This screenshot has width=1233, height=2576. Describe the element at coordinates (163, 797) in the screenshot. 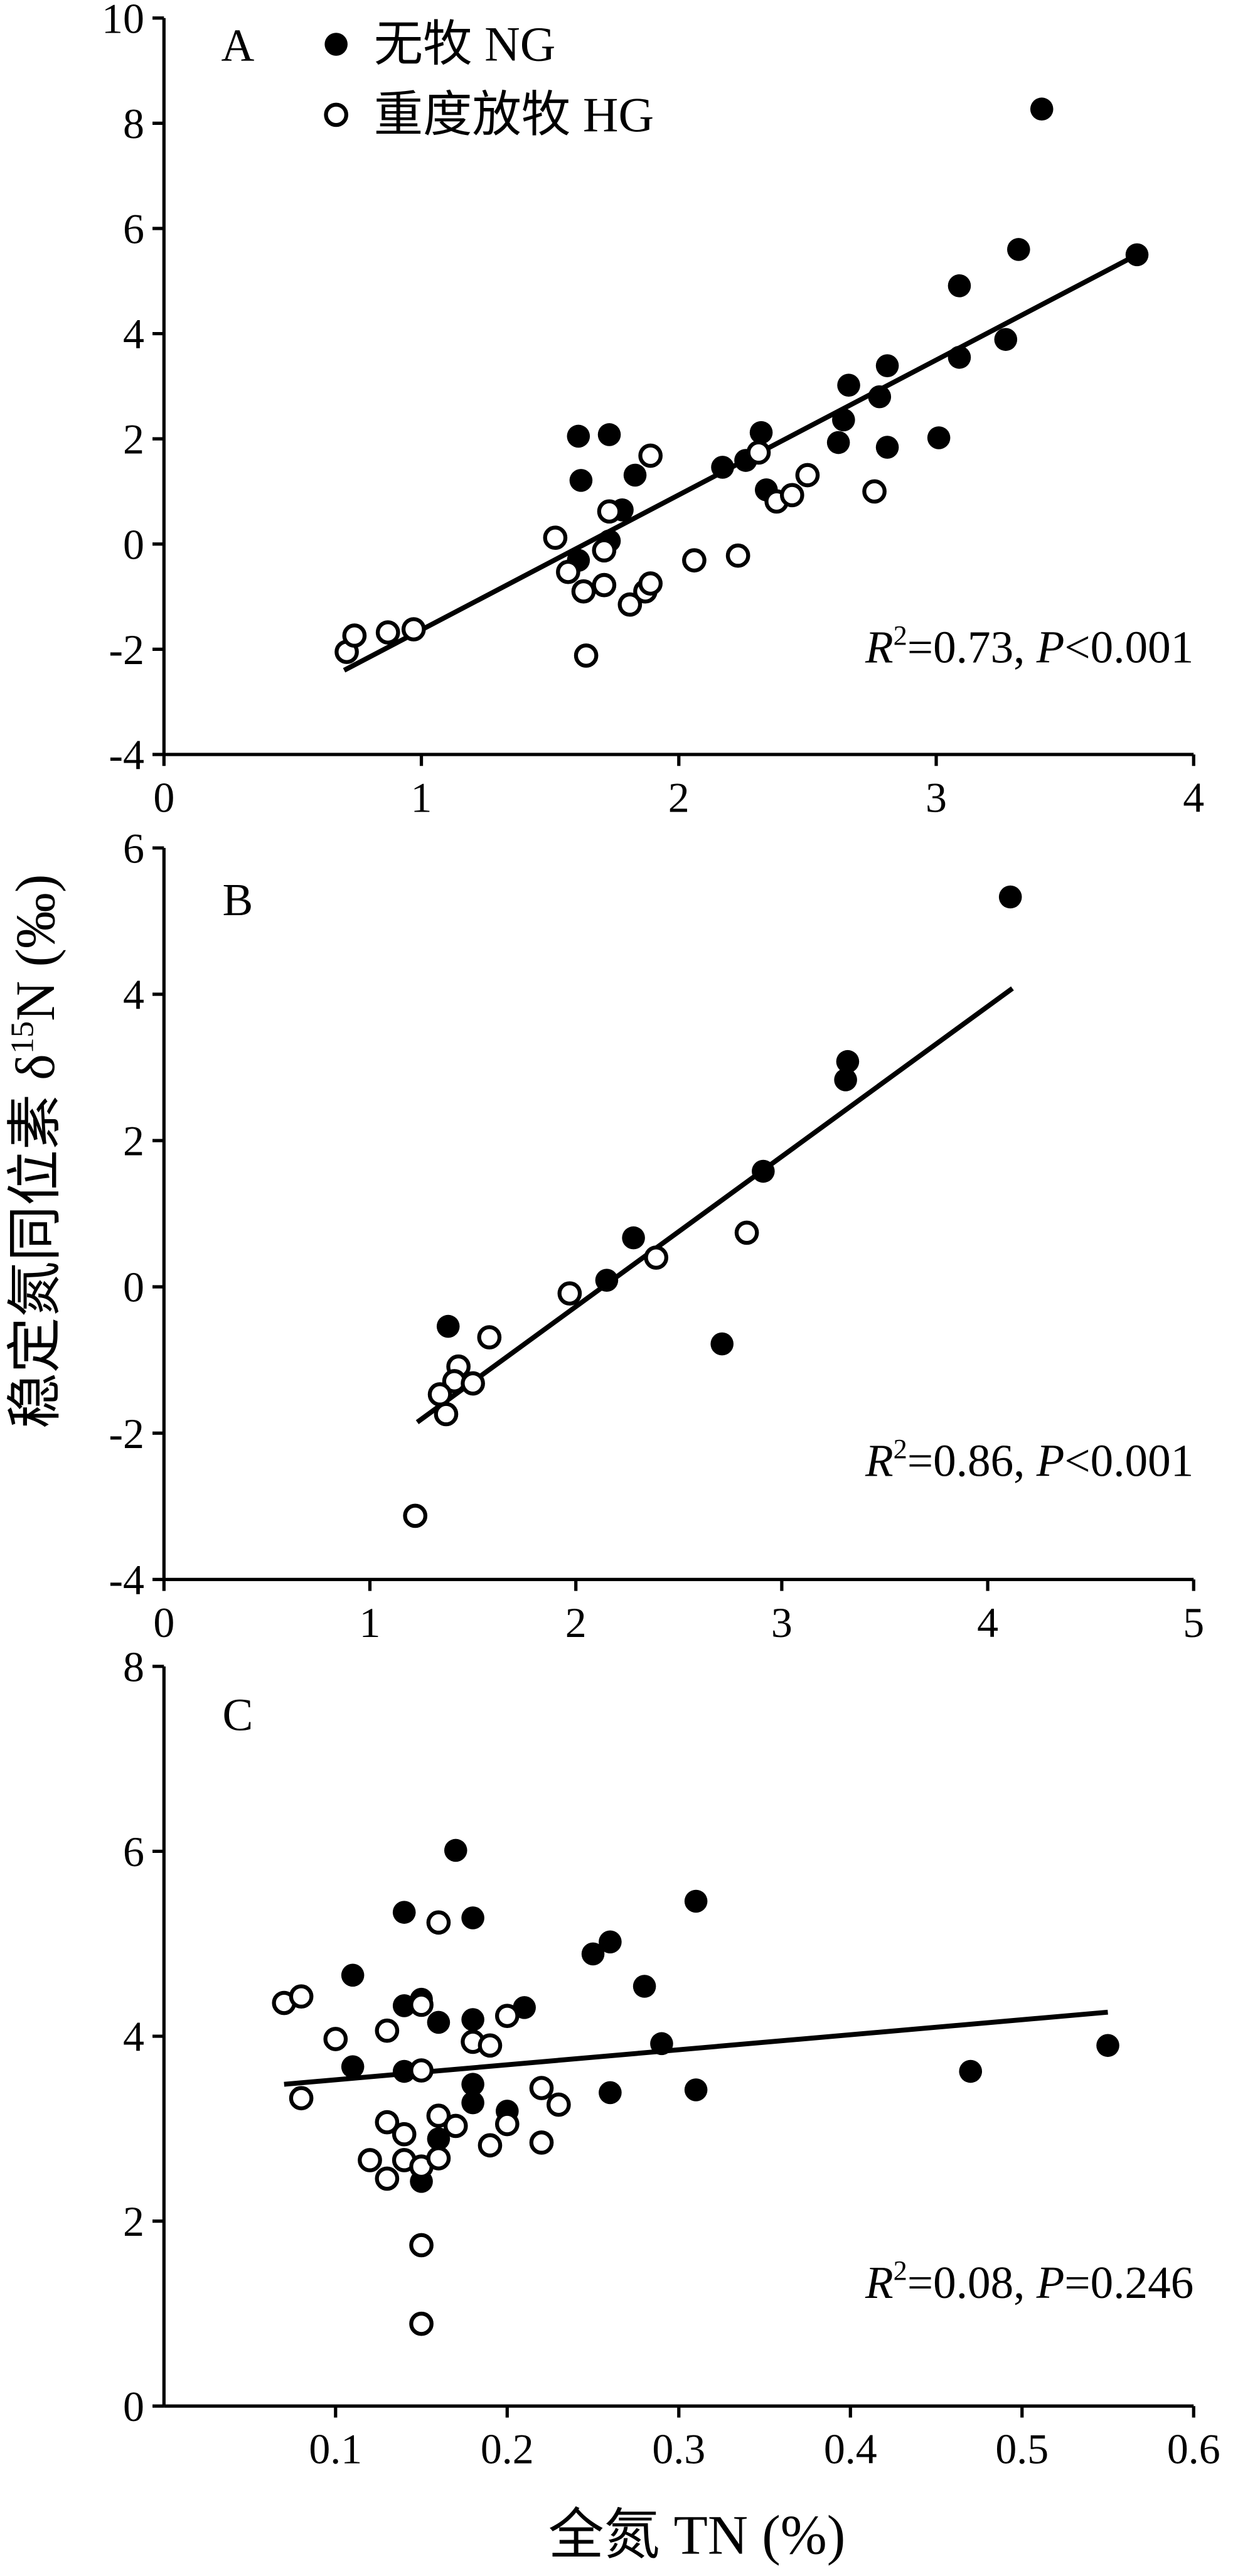

I see `x-tick-label: 0` at that location.